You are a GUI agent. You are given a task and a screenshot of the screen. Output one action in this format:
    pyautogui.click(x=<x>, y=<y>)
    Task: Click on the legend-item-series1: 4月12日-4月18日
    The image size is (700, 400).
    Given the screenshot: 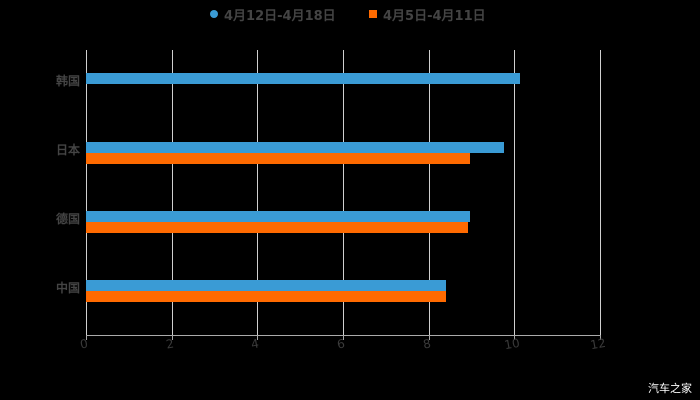 What is the action you would take?
    pyautogui.click(x=273, y=14)
    